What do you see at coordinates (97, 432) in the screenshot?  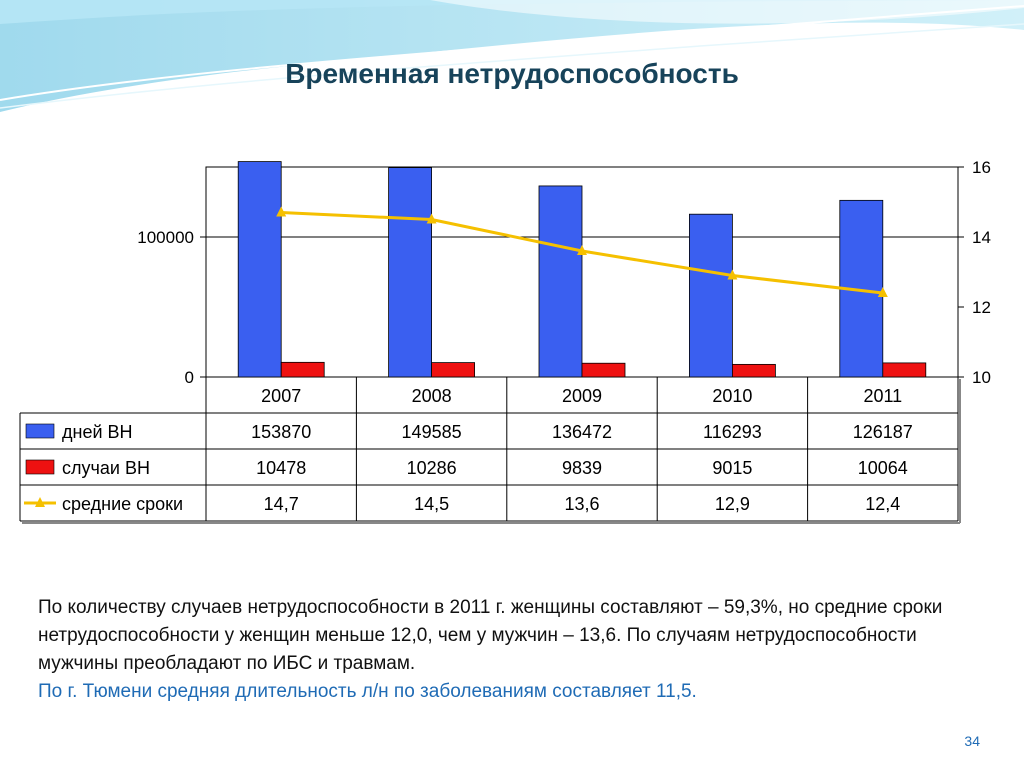 I see `legend-label: дней ВН` at bounding box center [97, 432].